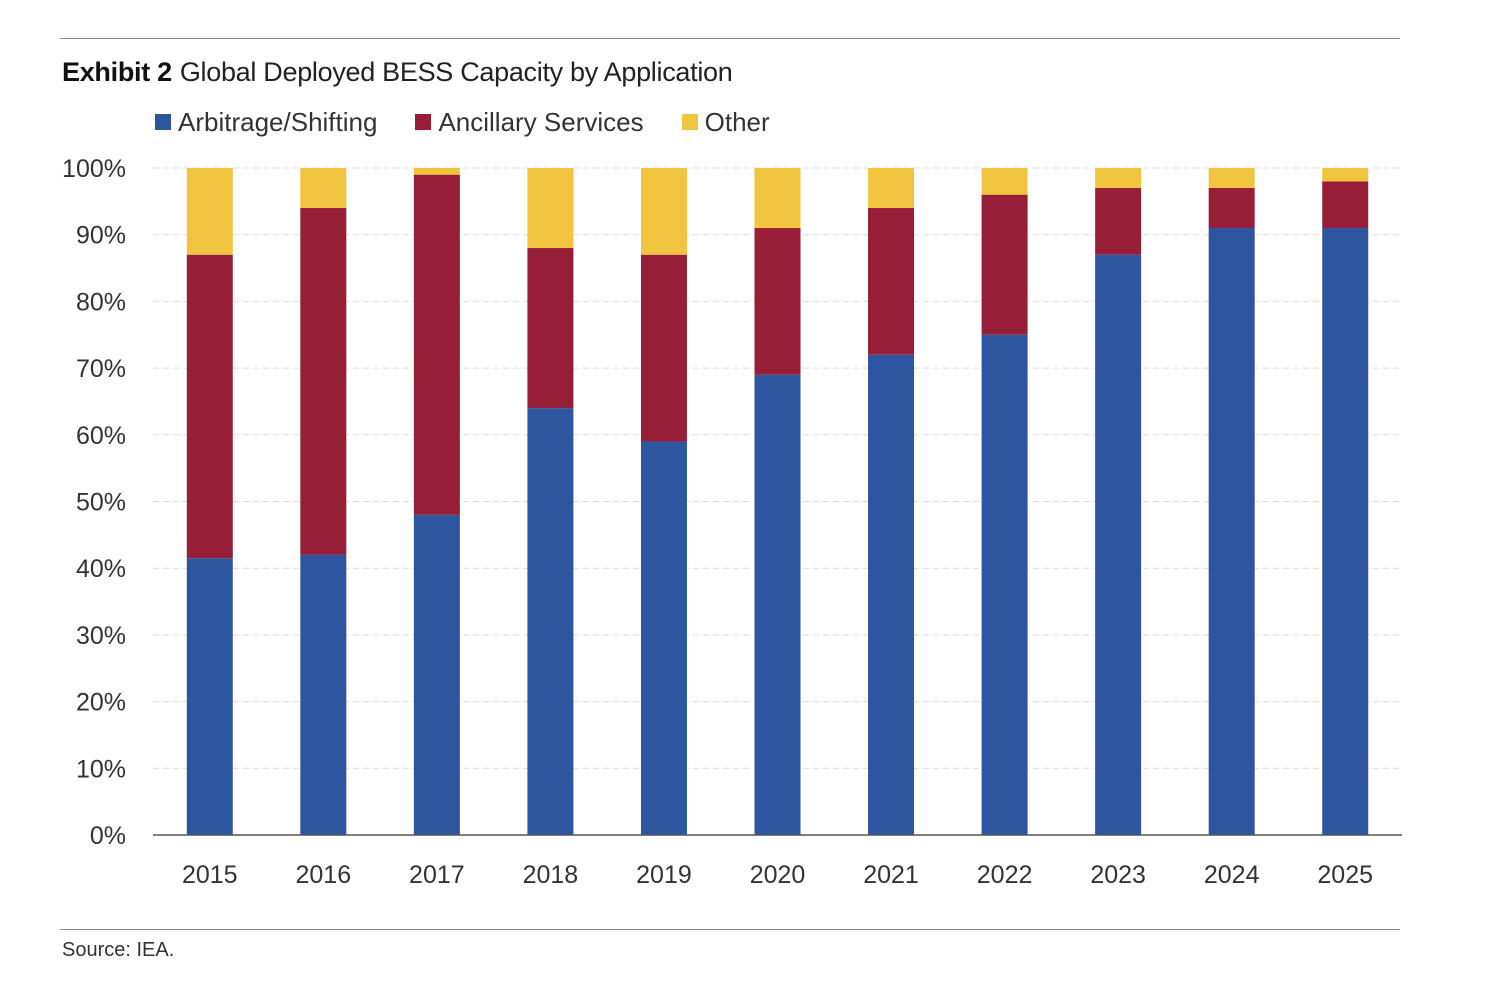 Image resolution: width=1500 pixels, height=984 pixels. I want to click on y-tick-label: 80%, so click(101, 302).